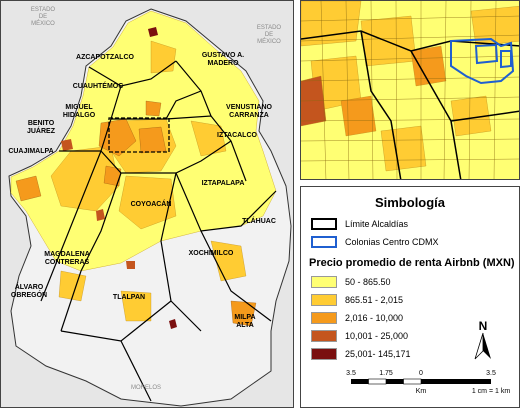  What do you see at coordinates (29, 290) in the screenshot?
I see `label-alvaro: ÁLVARO OBREGÓN` at bounding box center [29, 290].